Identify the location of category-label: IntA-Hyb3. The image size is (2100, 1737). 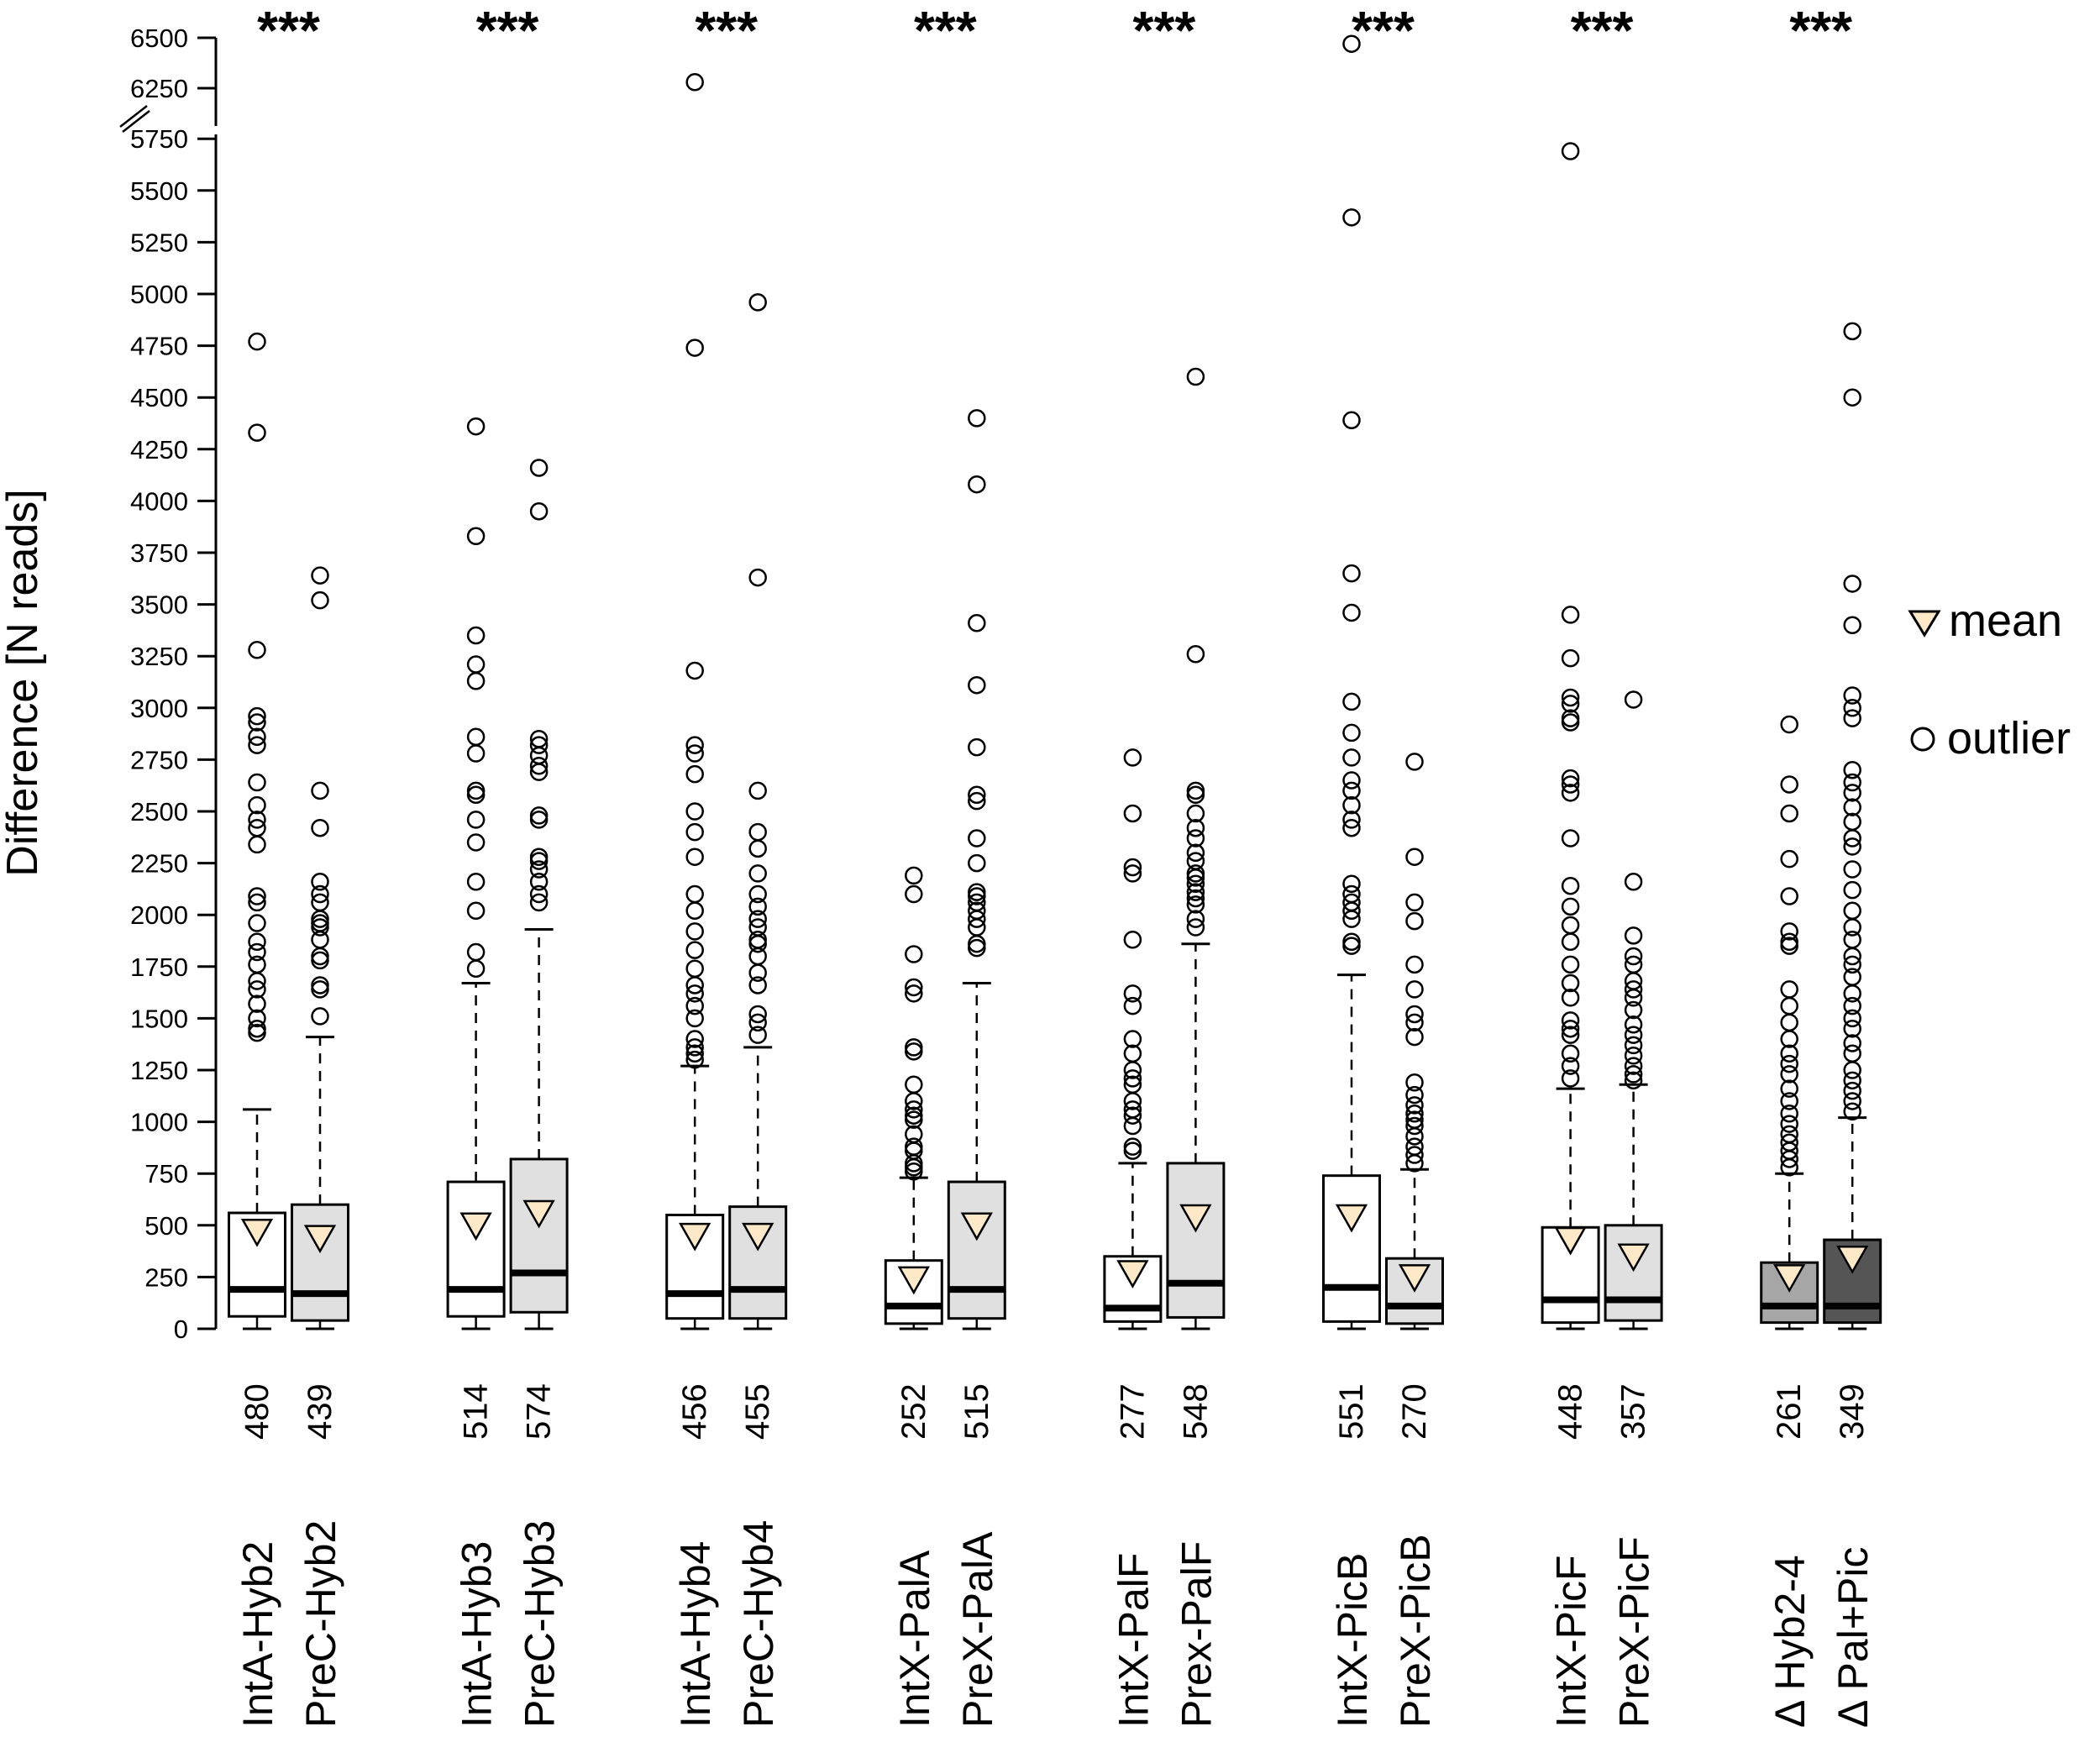
(477, 1634).